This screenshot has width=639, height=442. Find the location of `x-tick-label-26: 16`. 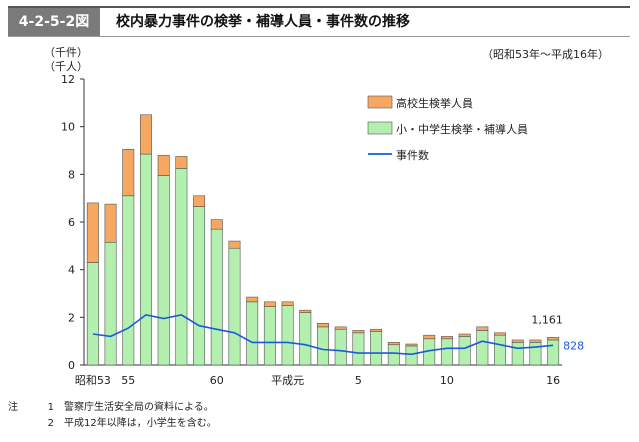

x-tick-label-26: 16 is located at coordinates (553, 380).